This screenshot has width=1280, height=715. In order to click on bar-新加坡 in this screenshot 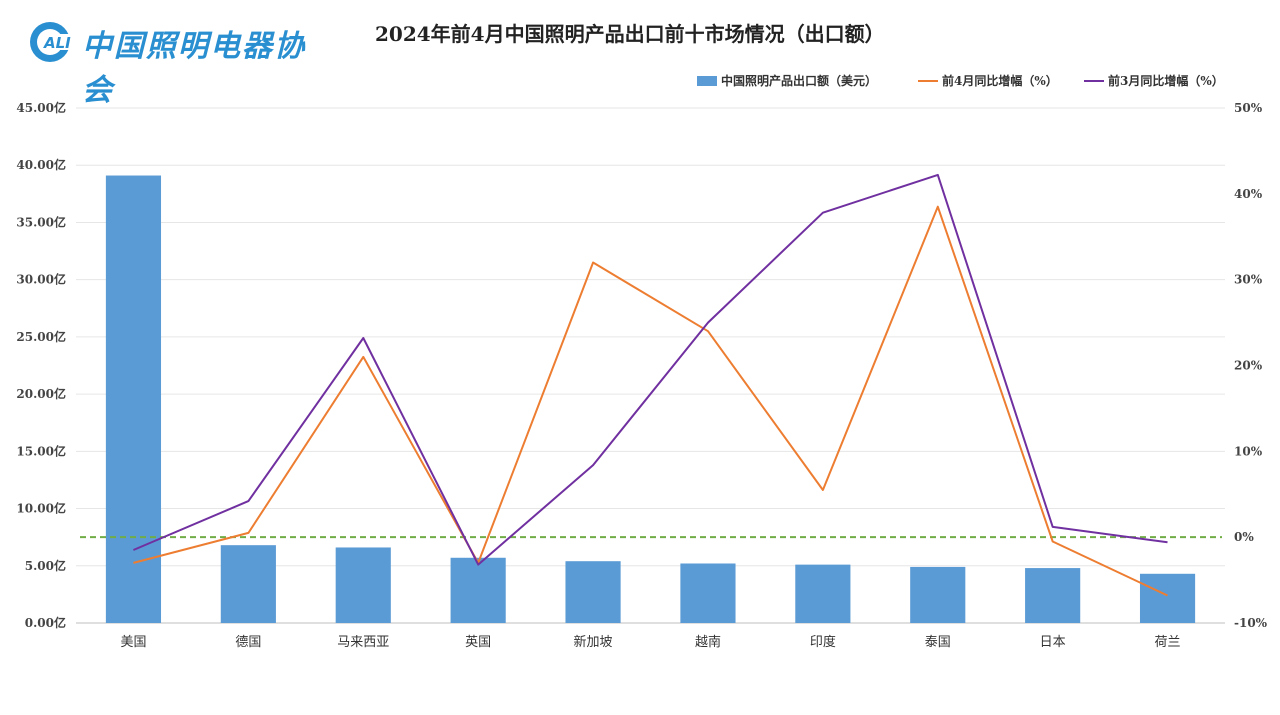, I will do `click(593, 592)`.